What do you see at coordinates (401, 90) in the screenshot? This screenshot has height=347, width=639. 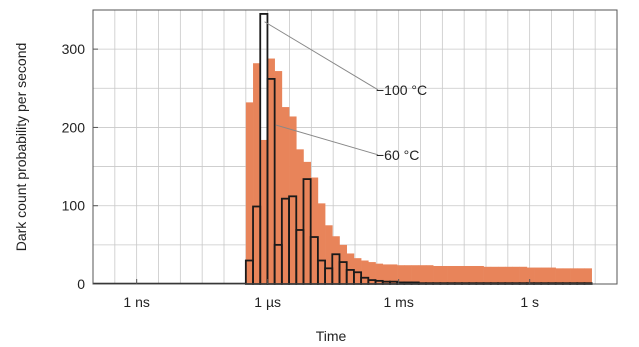 I see `callout-label-minus-100c: −100 °C` at bounding box center [401, 90].